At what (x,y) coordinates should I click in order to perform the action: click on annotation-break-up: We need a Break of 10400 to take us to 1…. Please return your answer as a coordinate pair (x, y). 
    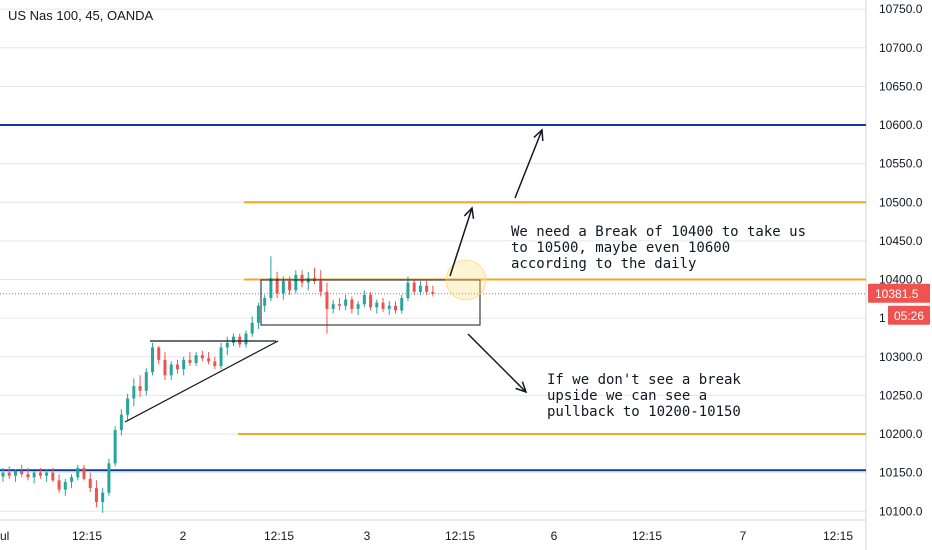
    Looking at the image, I should click on (658, 248).